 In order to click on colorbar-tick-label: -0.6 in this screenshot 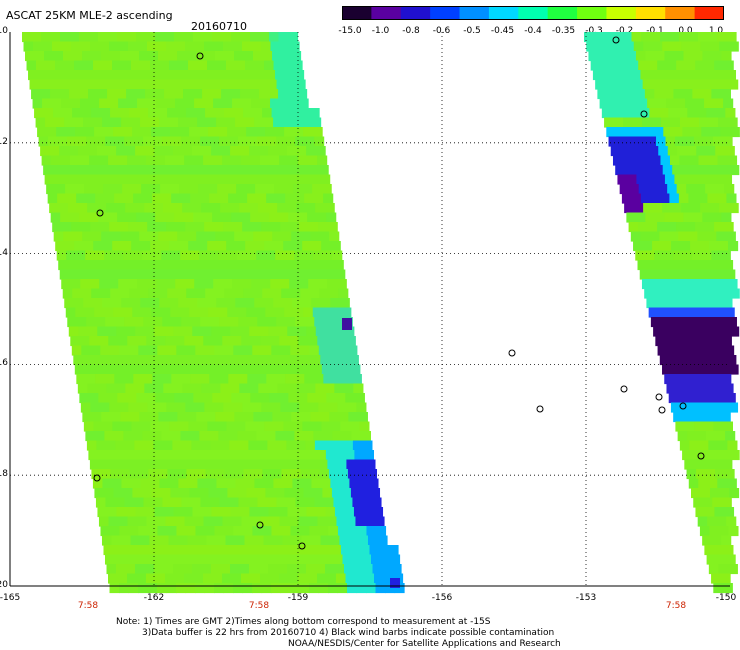, I will do `click(441, 31)`.